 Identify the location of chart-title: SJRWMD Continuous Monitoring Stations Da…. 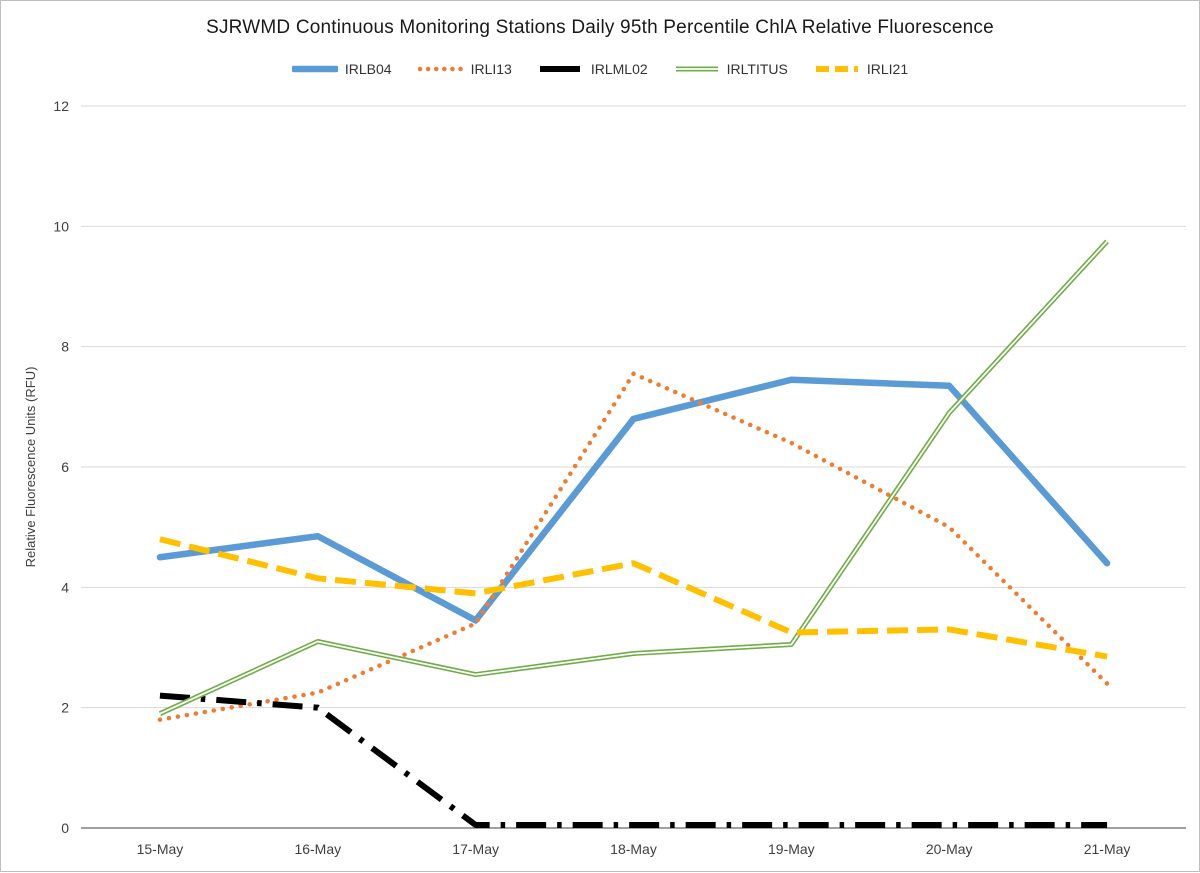
(600, 27).